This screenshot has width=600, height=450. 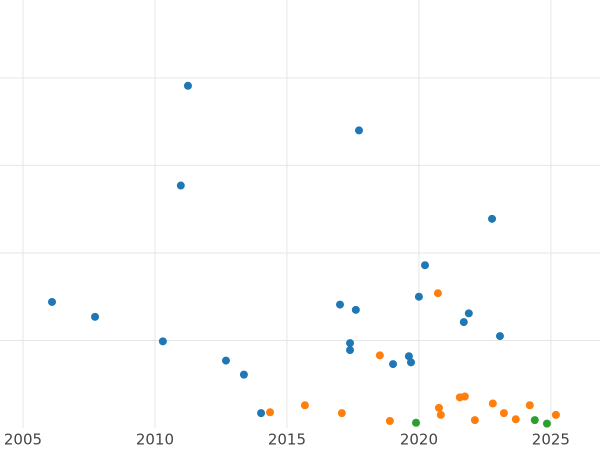 What do you see at coordinates (155, 440) in the screenshot?
I see `x-tick-label: 2010` at bounding box center [155, 440].